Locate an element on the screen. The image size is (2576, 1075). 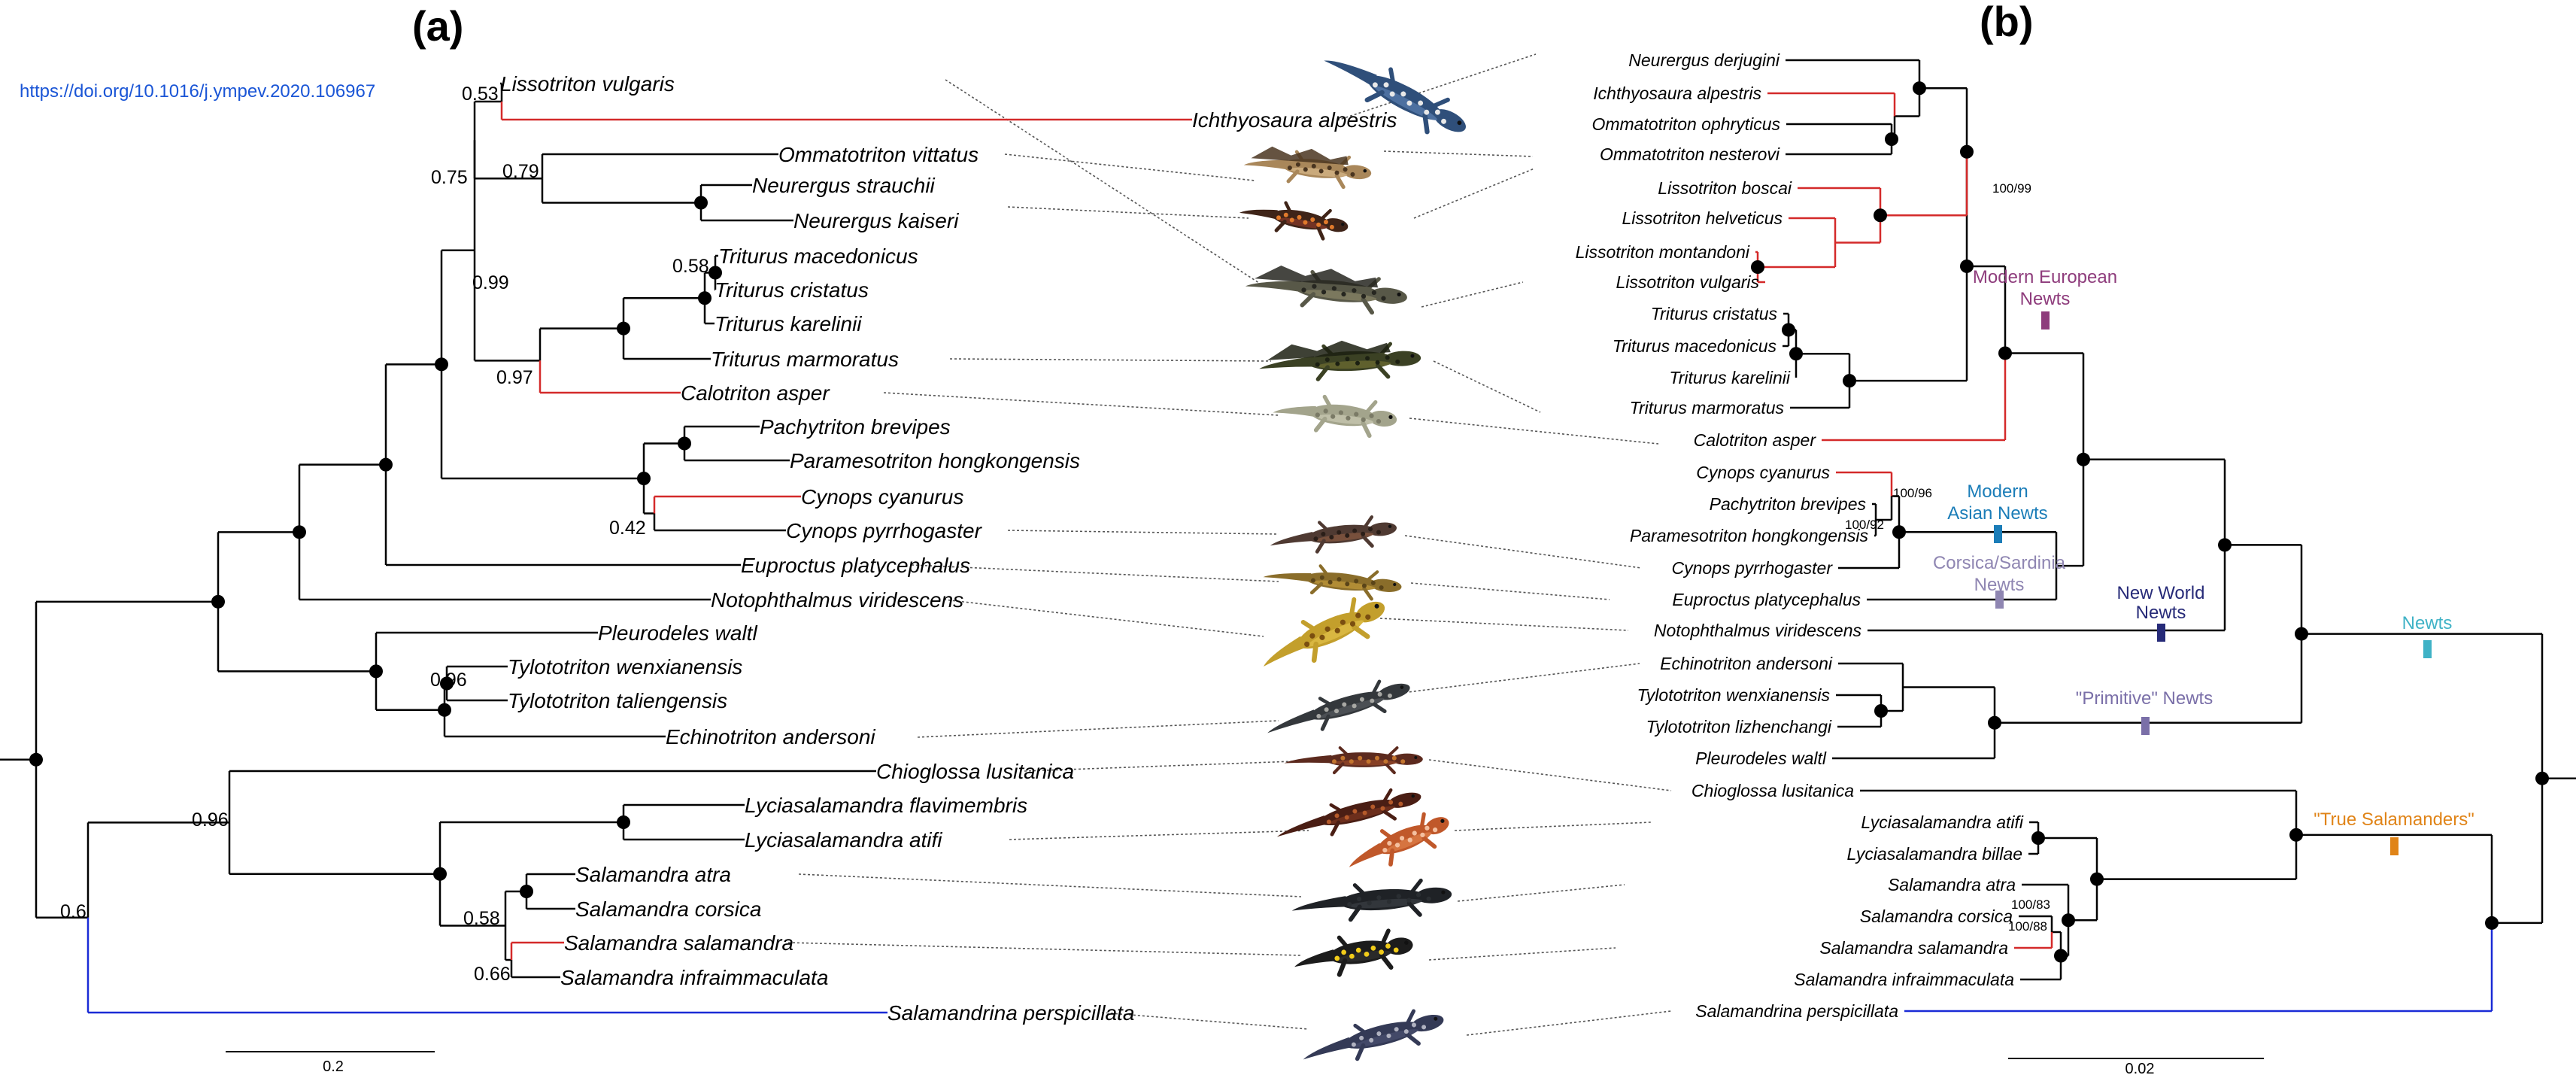
support-value-a: 0.58 is located at coordinates (482, 918).